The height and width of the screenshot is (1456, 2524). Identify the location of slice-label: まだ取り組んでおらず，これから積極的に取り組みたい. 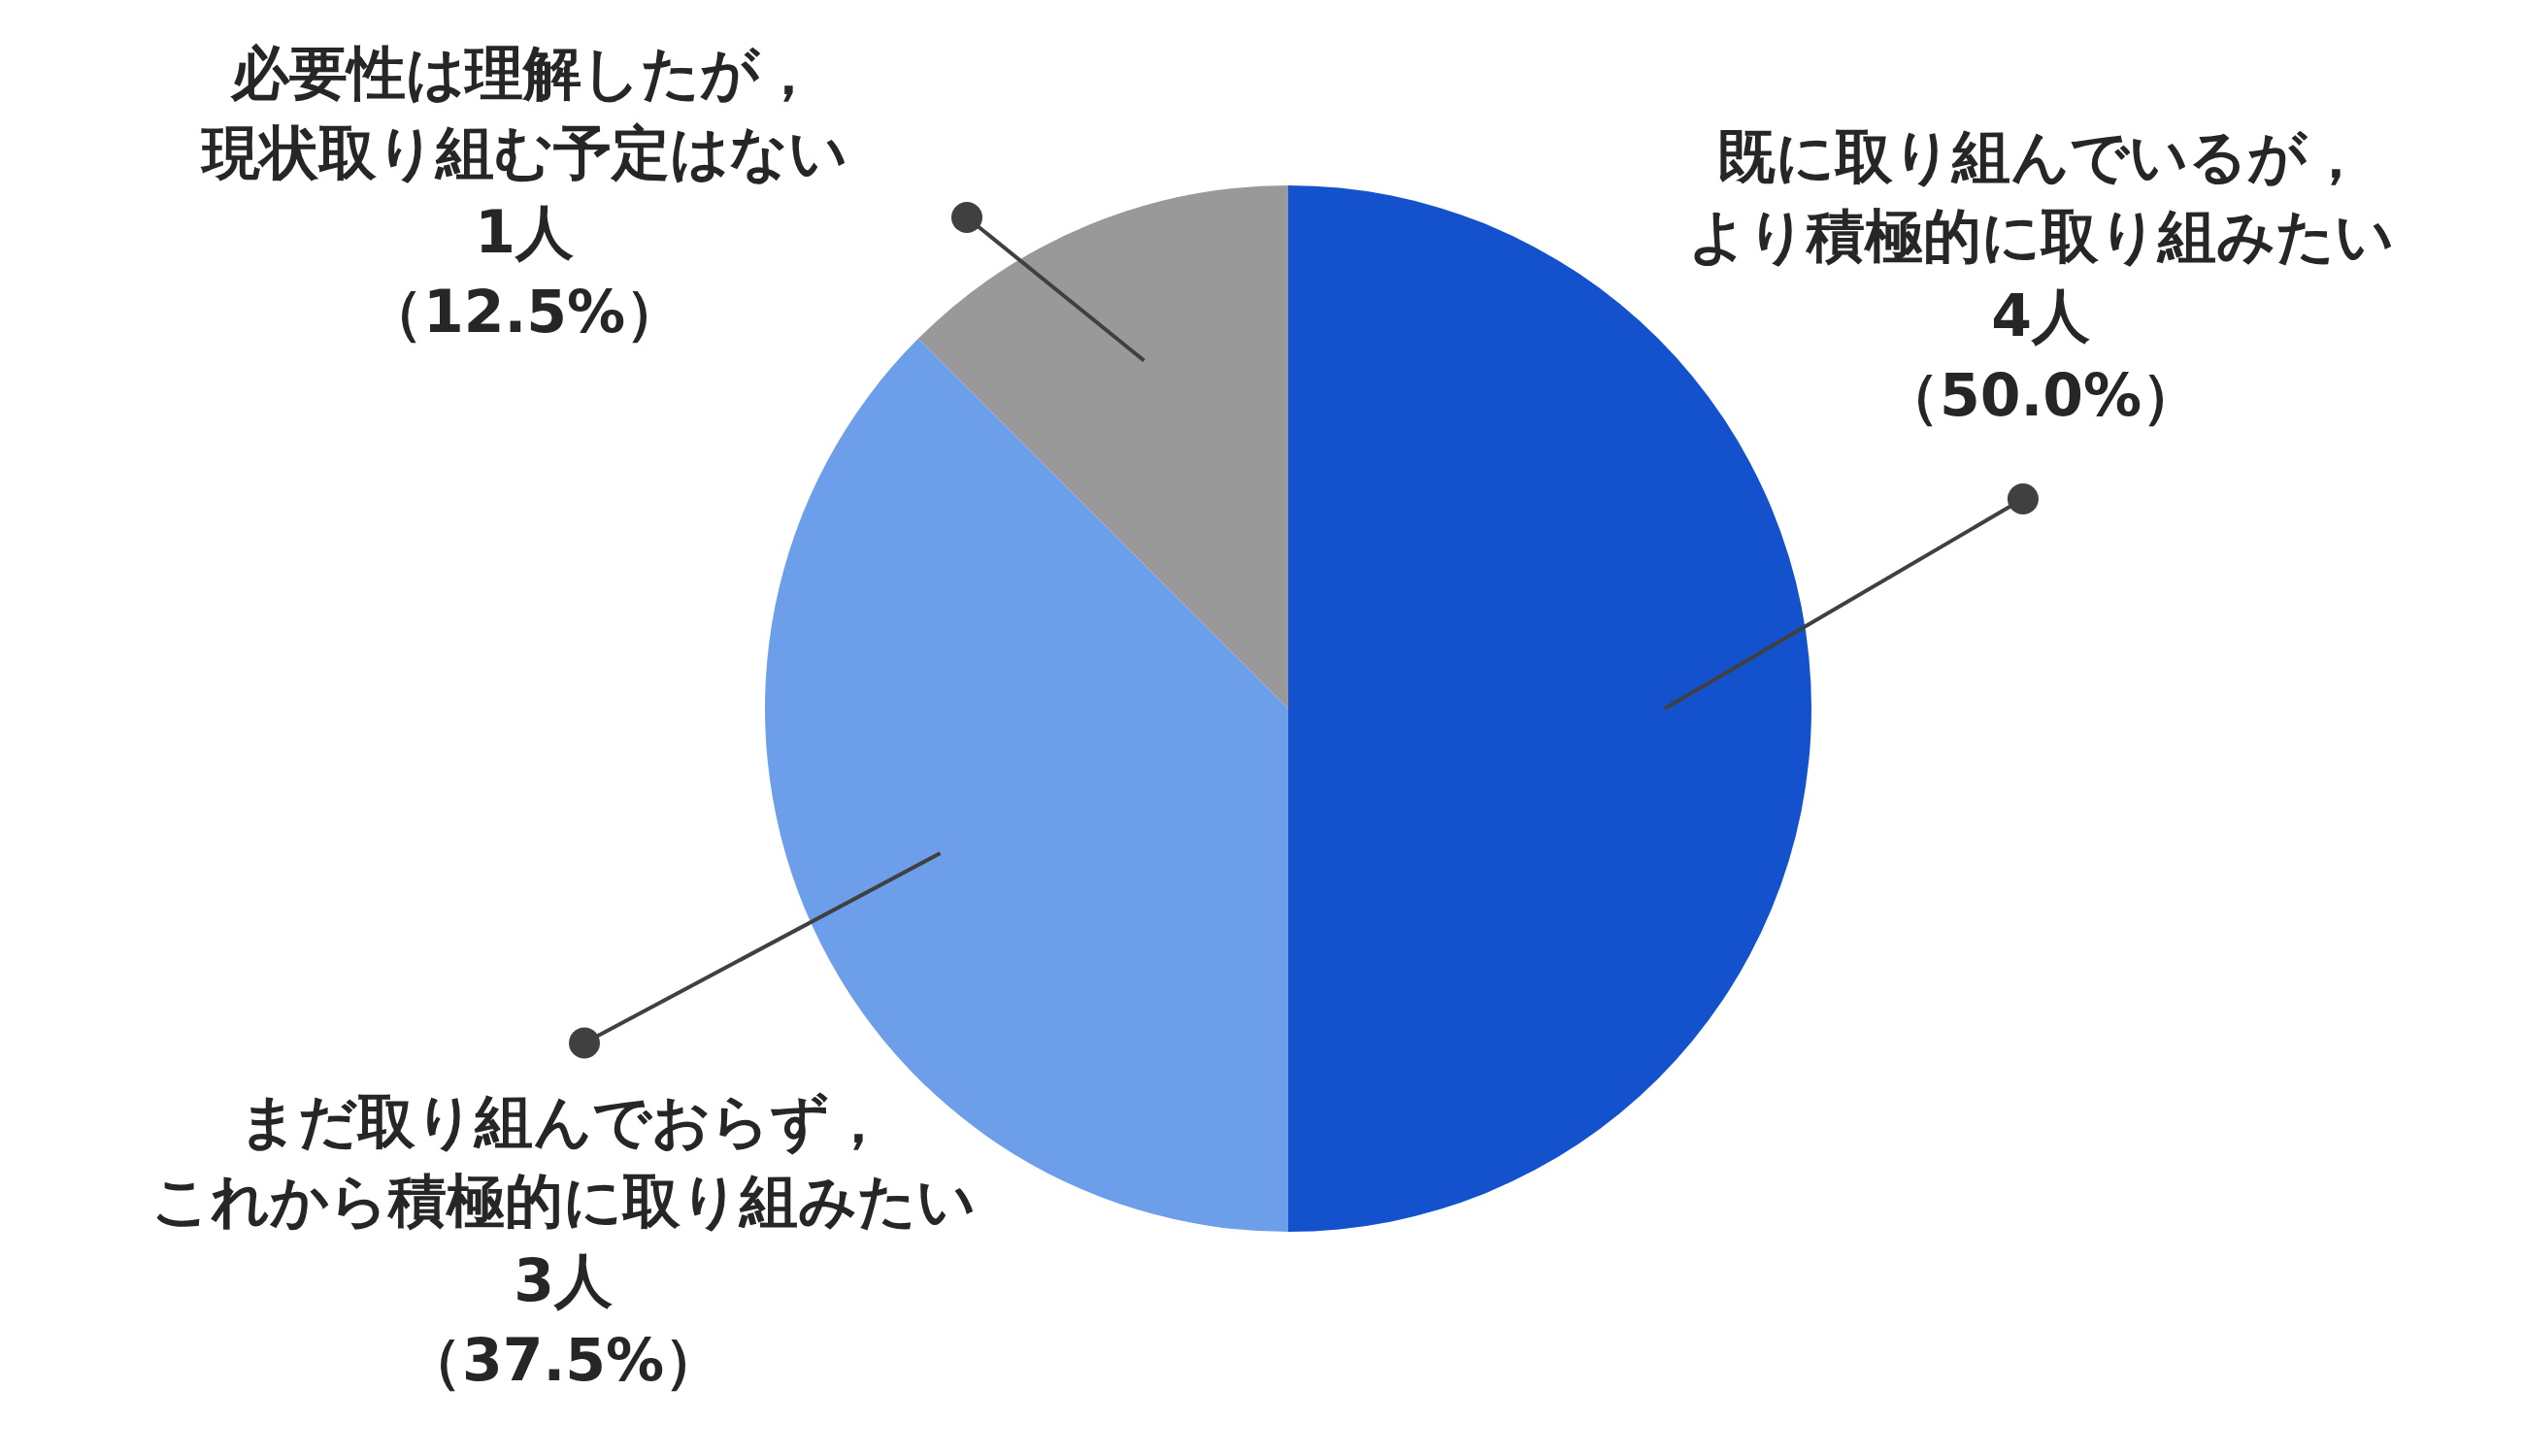
(563, 1160).